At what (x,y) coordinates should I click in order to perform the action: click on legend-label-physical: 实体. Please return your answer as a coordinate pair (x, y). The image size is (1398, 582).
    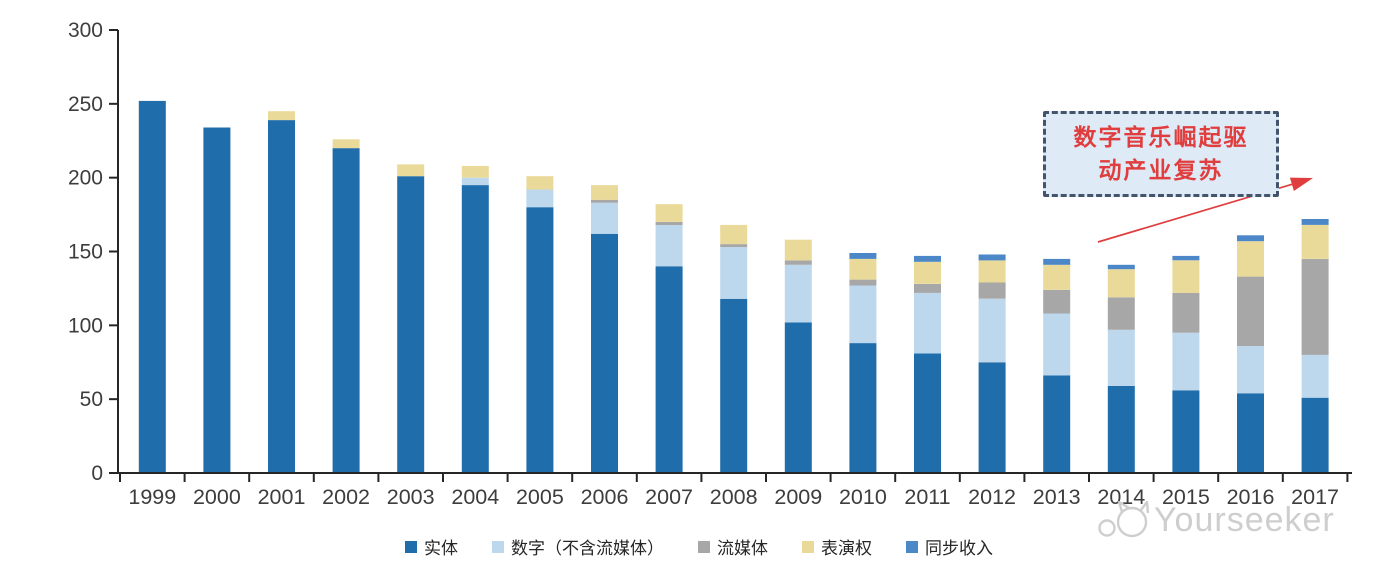
    Looking at the image, I should click on (441, 548).